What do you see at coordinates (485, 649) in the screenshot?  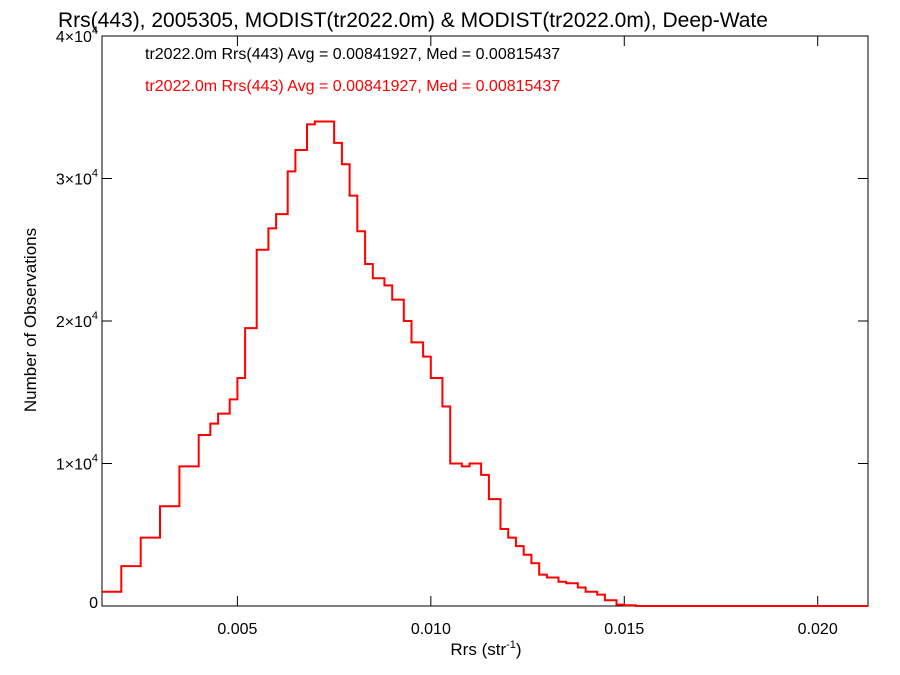 I see `x-axis-label: Rrs (str-1)` at bounding box center [485, 649].